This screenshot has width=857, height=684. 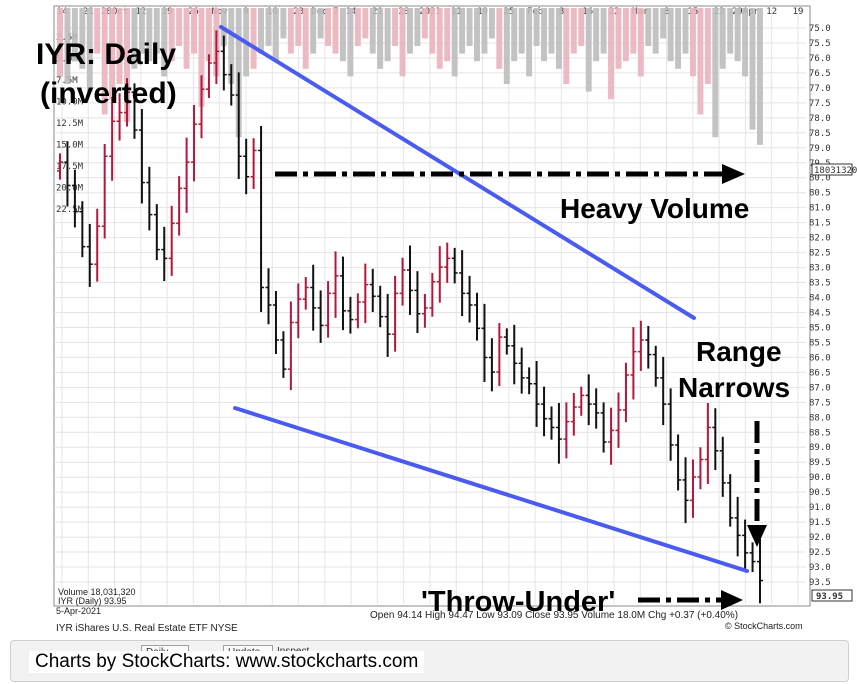 I want to click on price-tick-label: 90.0, so click(x=820, y=478).